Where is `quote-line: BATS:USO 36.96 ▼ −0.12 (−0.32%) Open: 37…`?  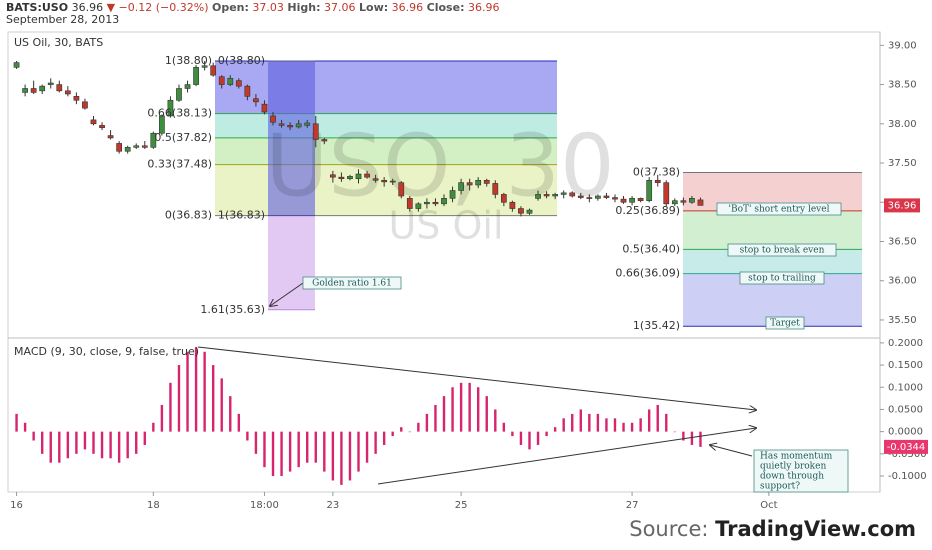
quote-line: BATS:USO 36.96 ▼ −0.12 (−0.32%) Open: 37… is located at coordinates (252, 7).